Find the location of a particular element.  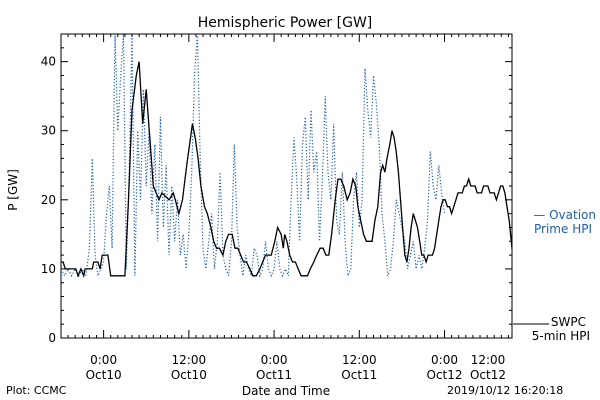

y-tick-label: 20 is located at coordinates (48, 200).